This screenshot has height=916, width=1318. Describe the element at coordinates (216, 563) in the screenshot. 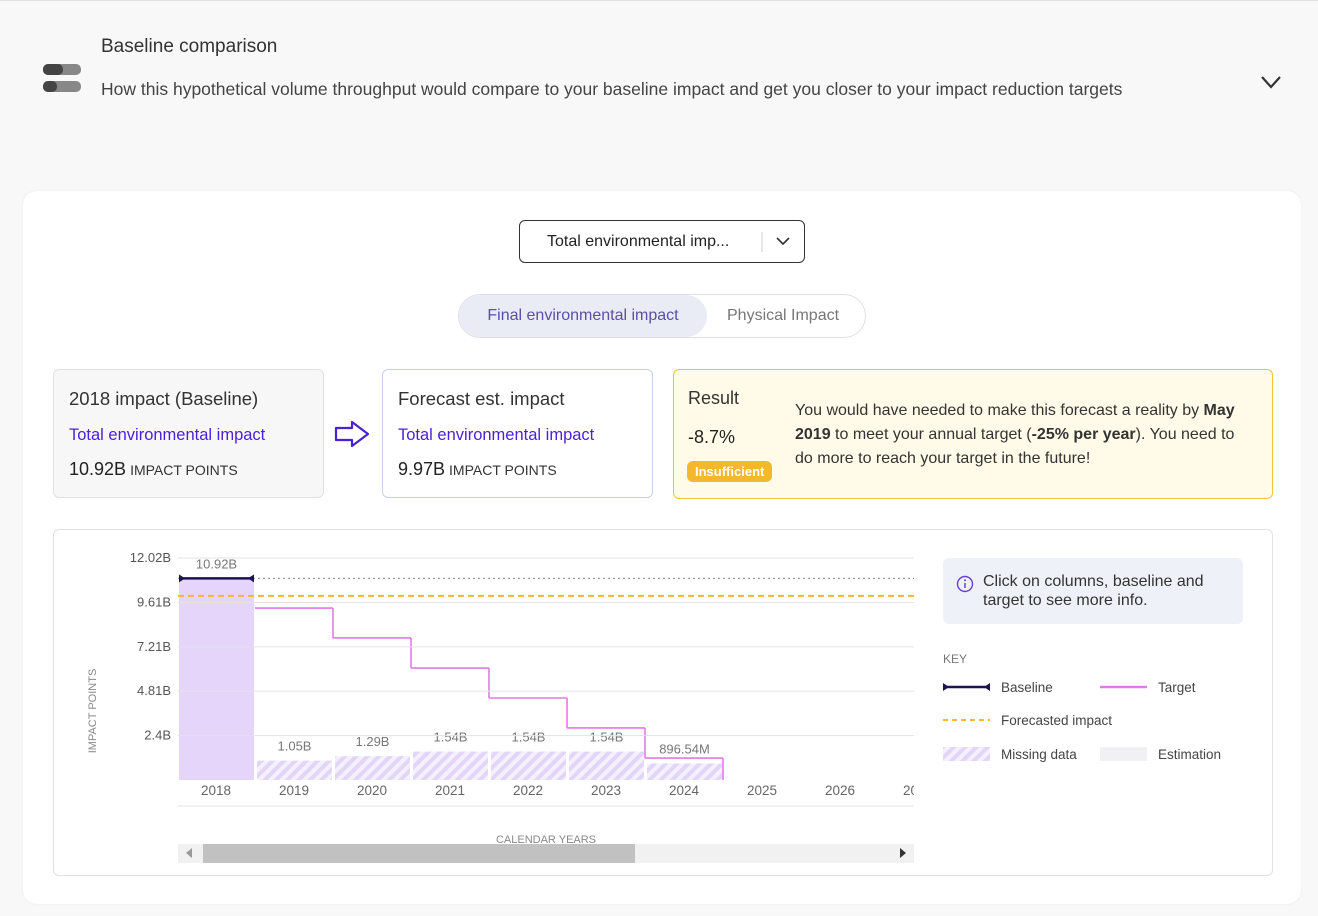

I see `value-label: 10.92B` at that location.